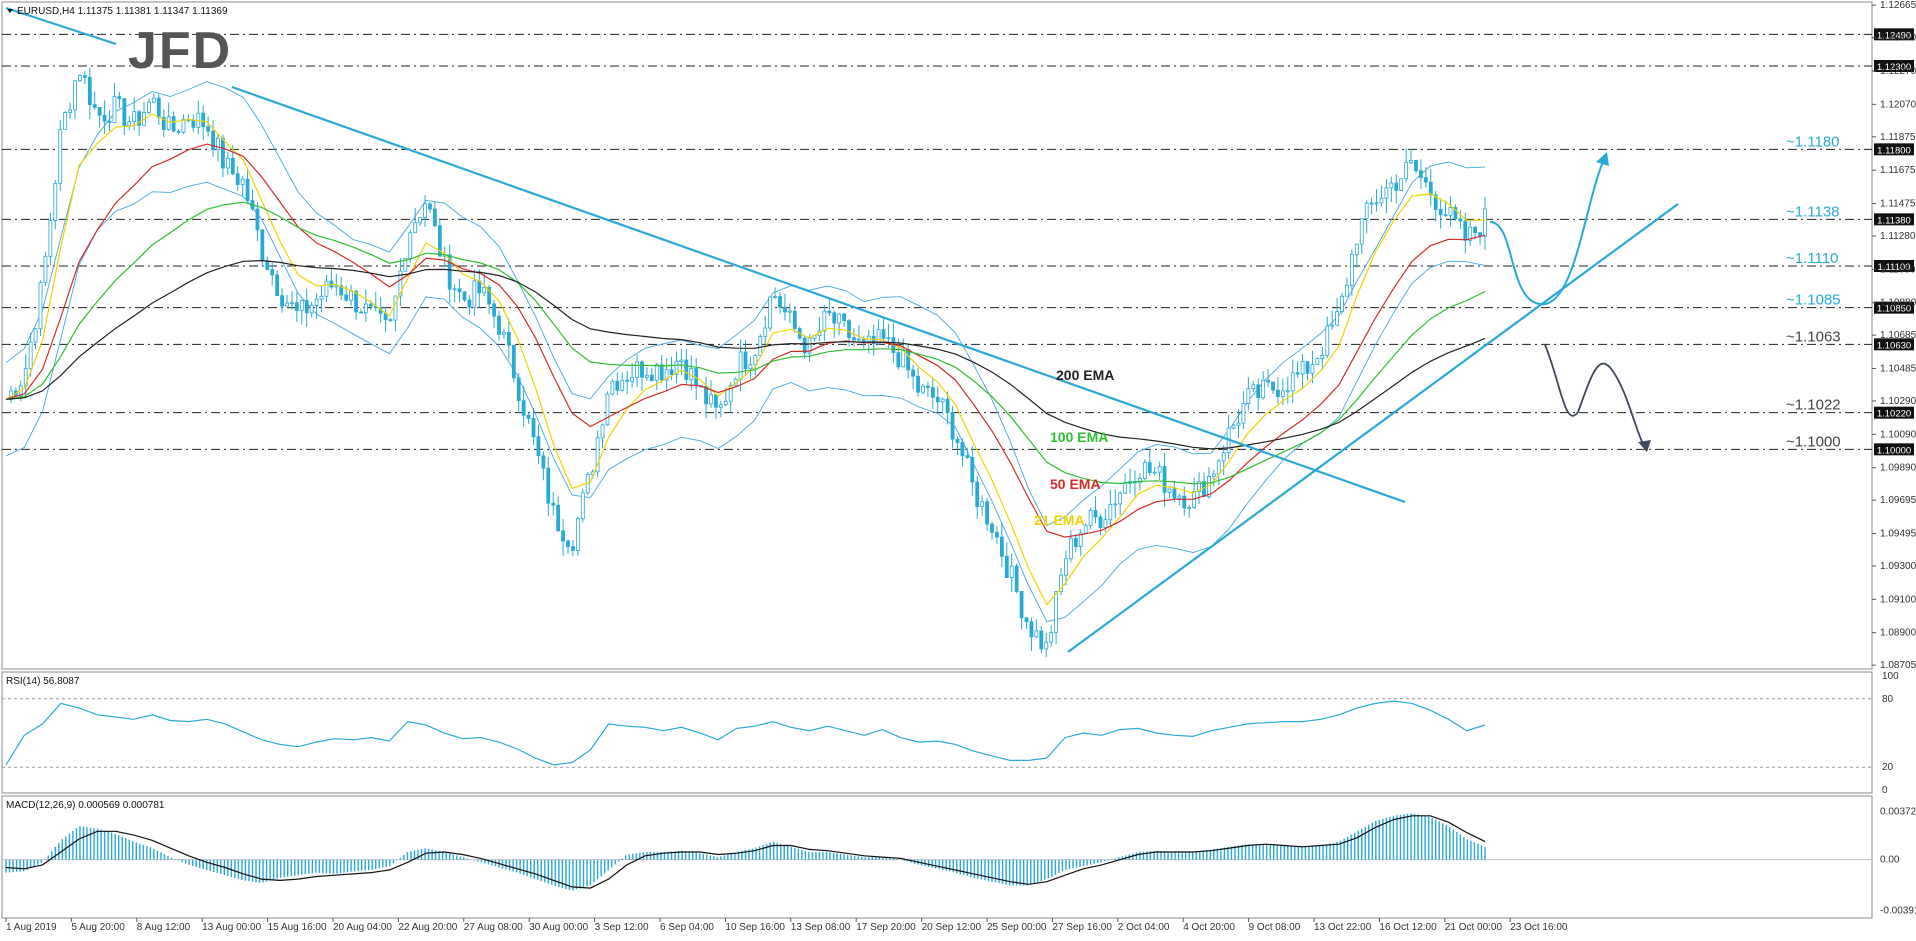 This screenshot has height=941, width=1916. Describe the element at coordinates (493, 927) in the screenshot. I see `time-tick-label: 27 Aug 08:00` at that location.